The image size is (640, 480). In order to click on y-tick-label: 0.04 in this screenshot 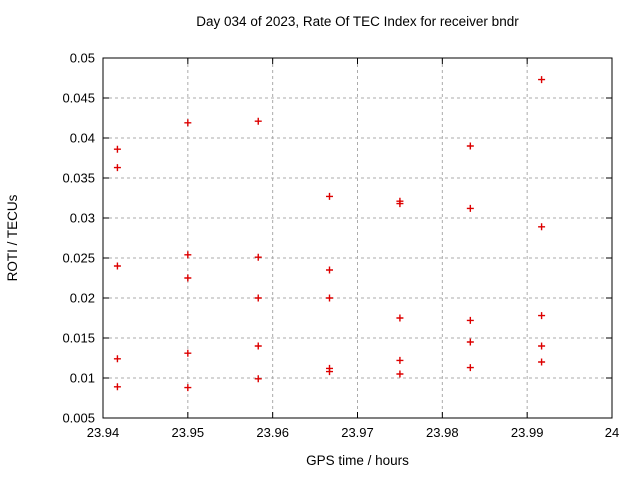, I will do `click(82, 138)`.